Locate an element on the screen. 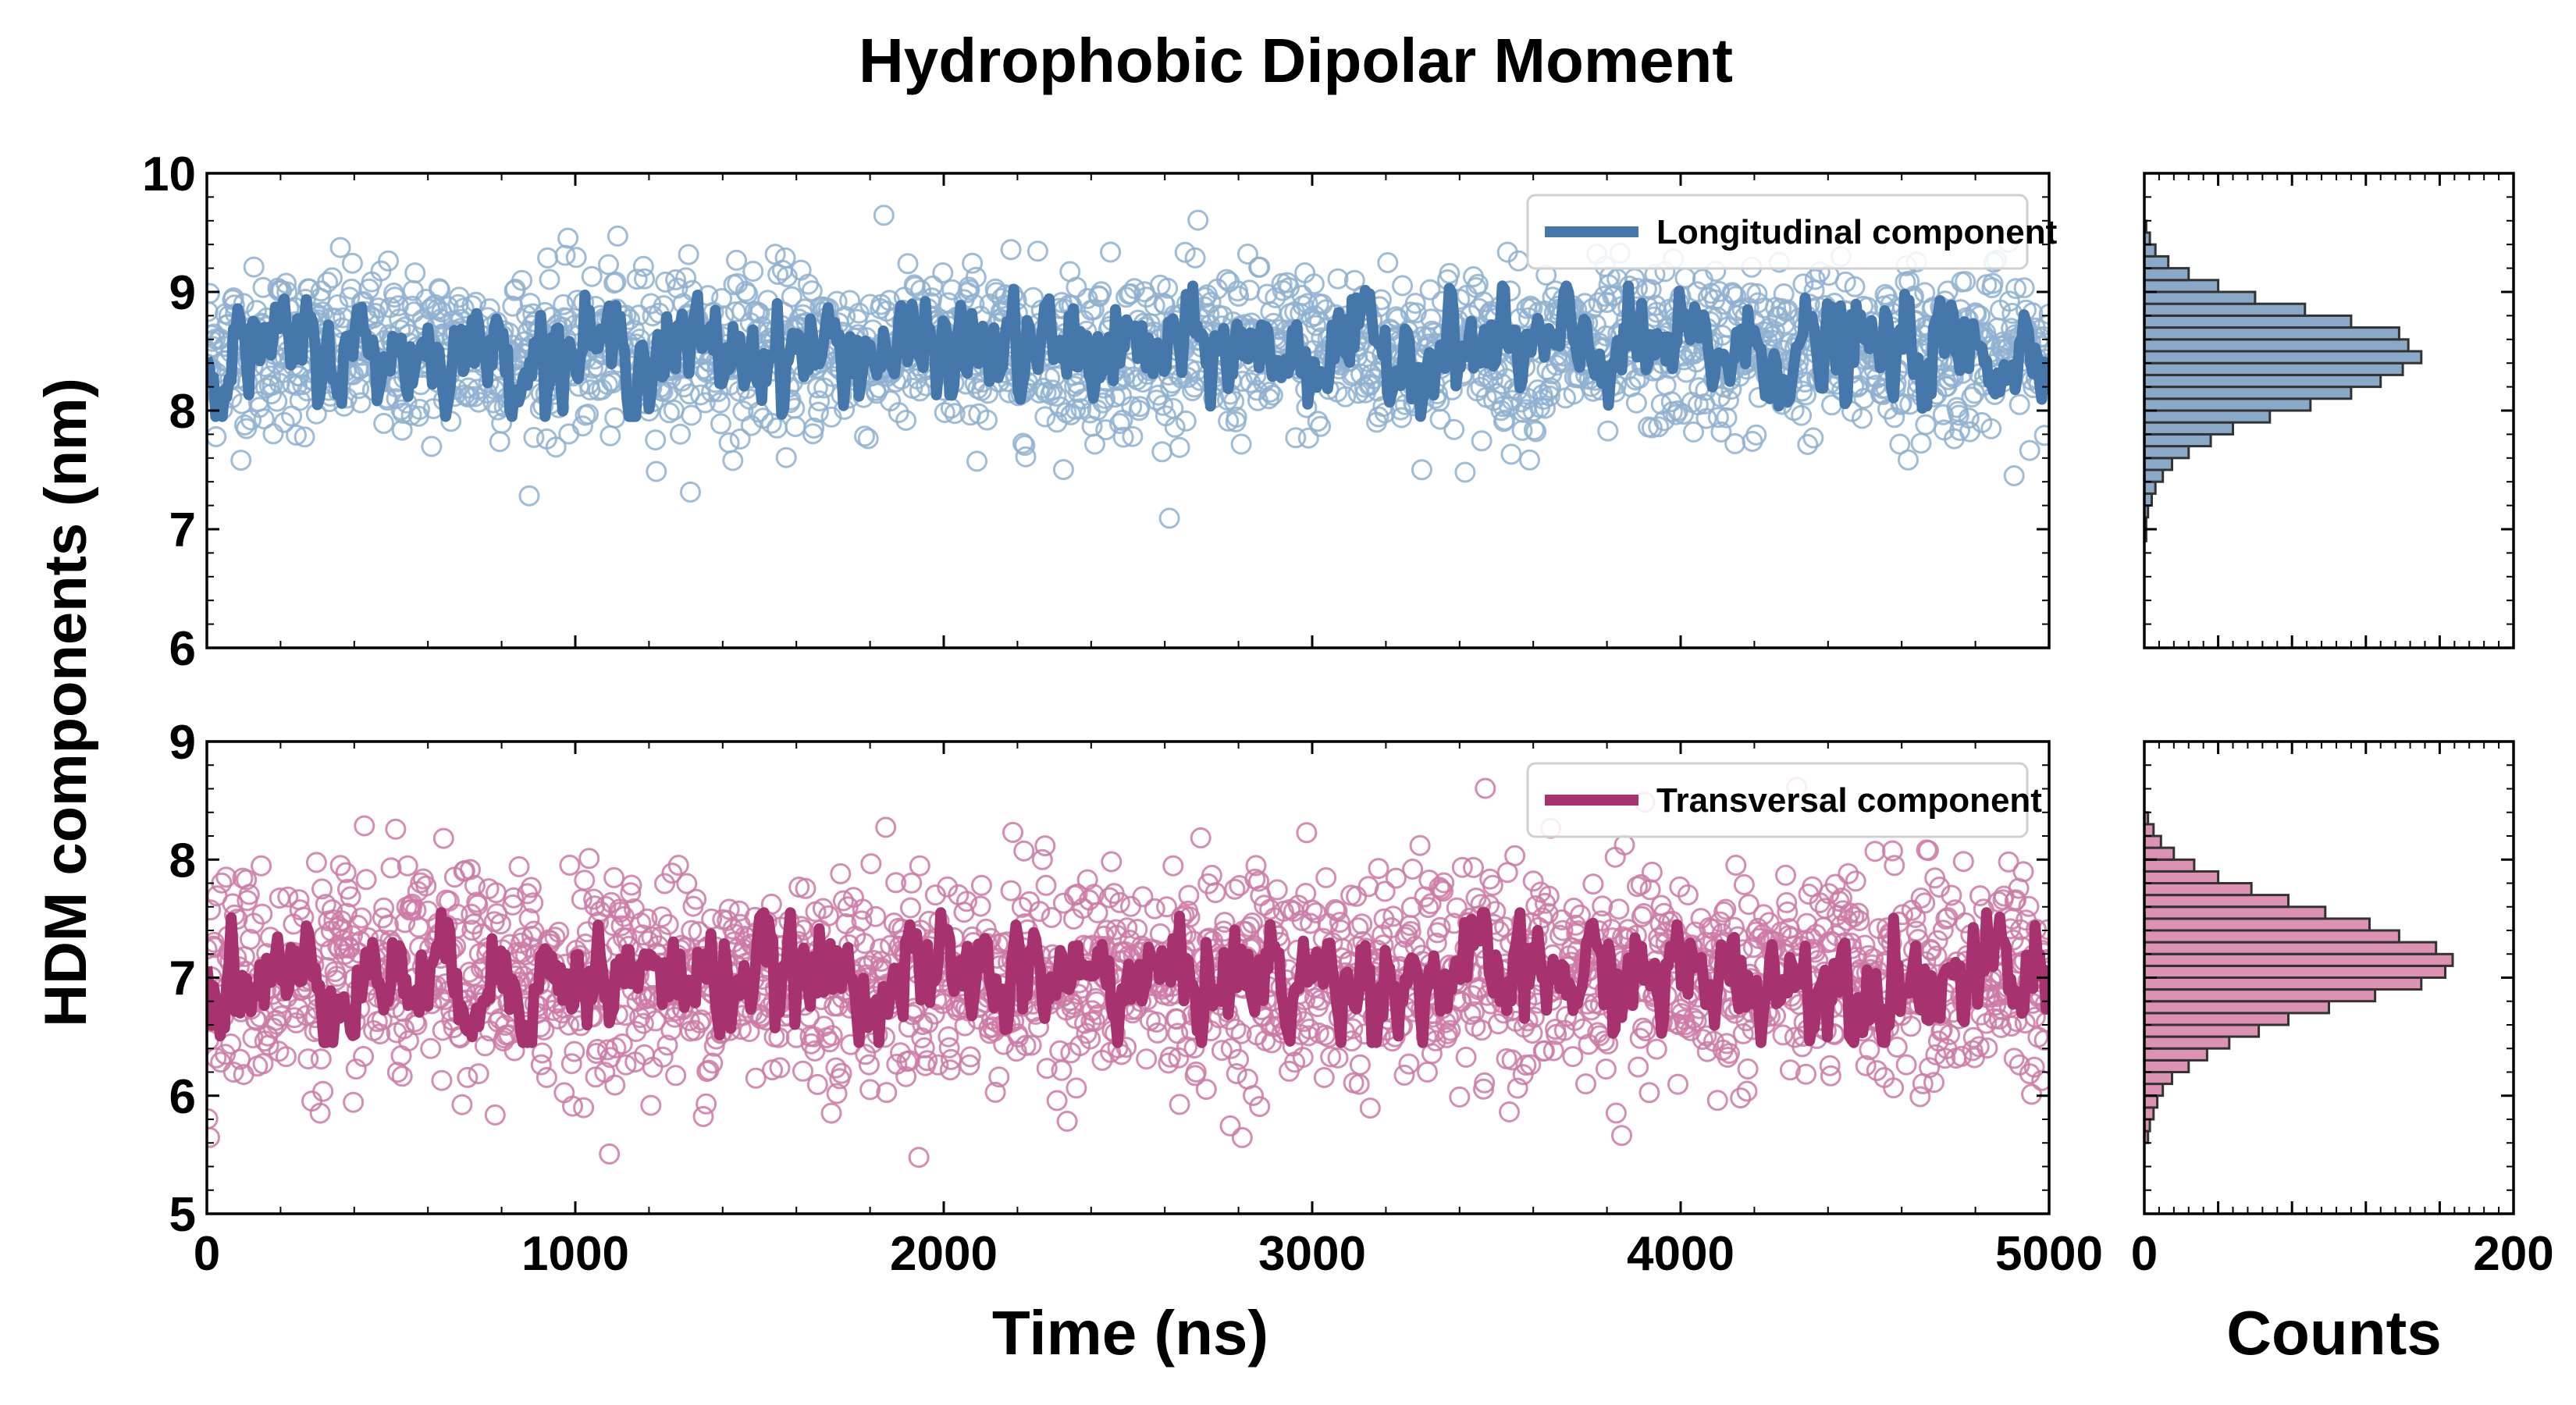 The width and height of the screenshot is (2576, 1405). y-tick-label: 7 is located at coordinates (182, 530).